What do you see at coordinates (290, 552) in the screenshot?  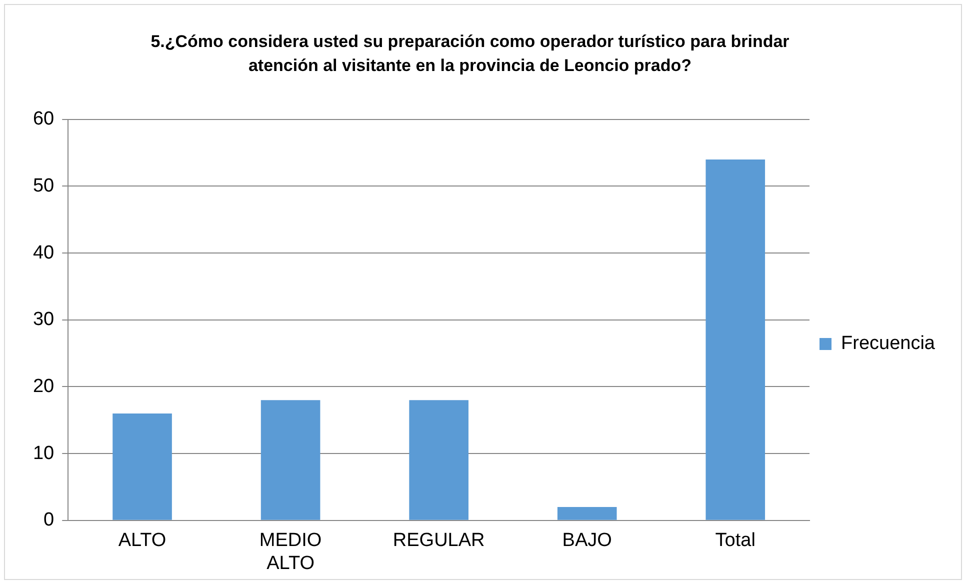 I see `x-tick-label: MEDIO ALTO` at bounding box center [290, 552].